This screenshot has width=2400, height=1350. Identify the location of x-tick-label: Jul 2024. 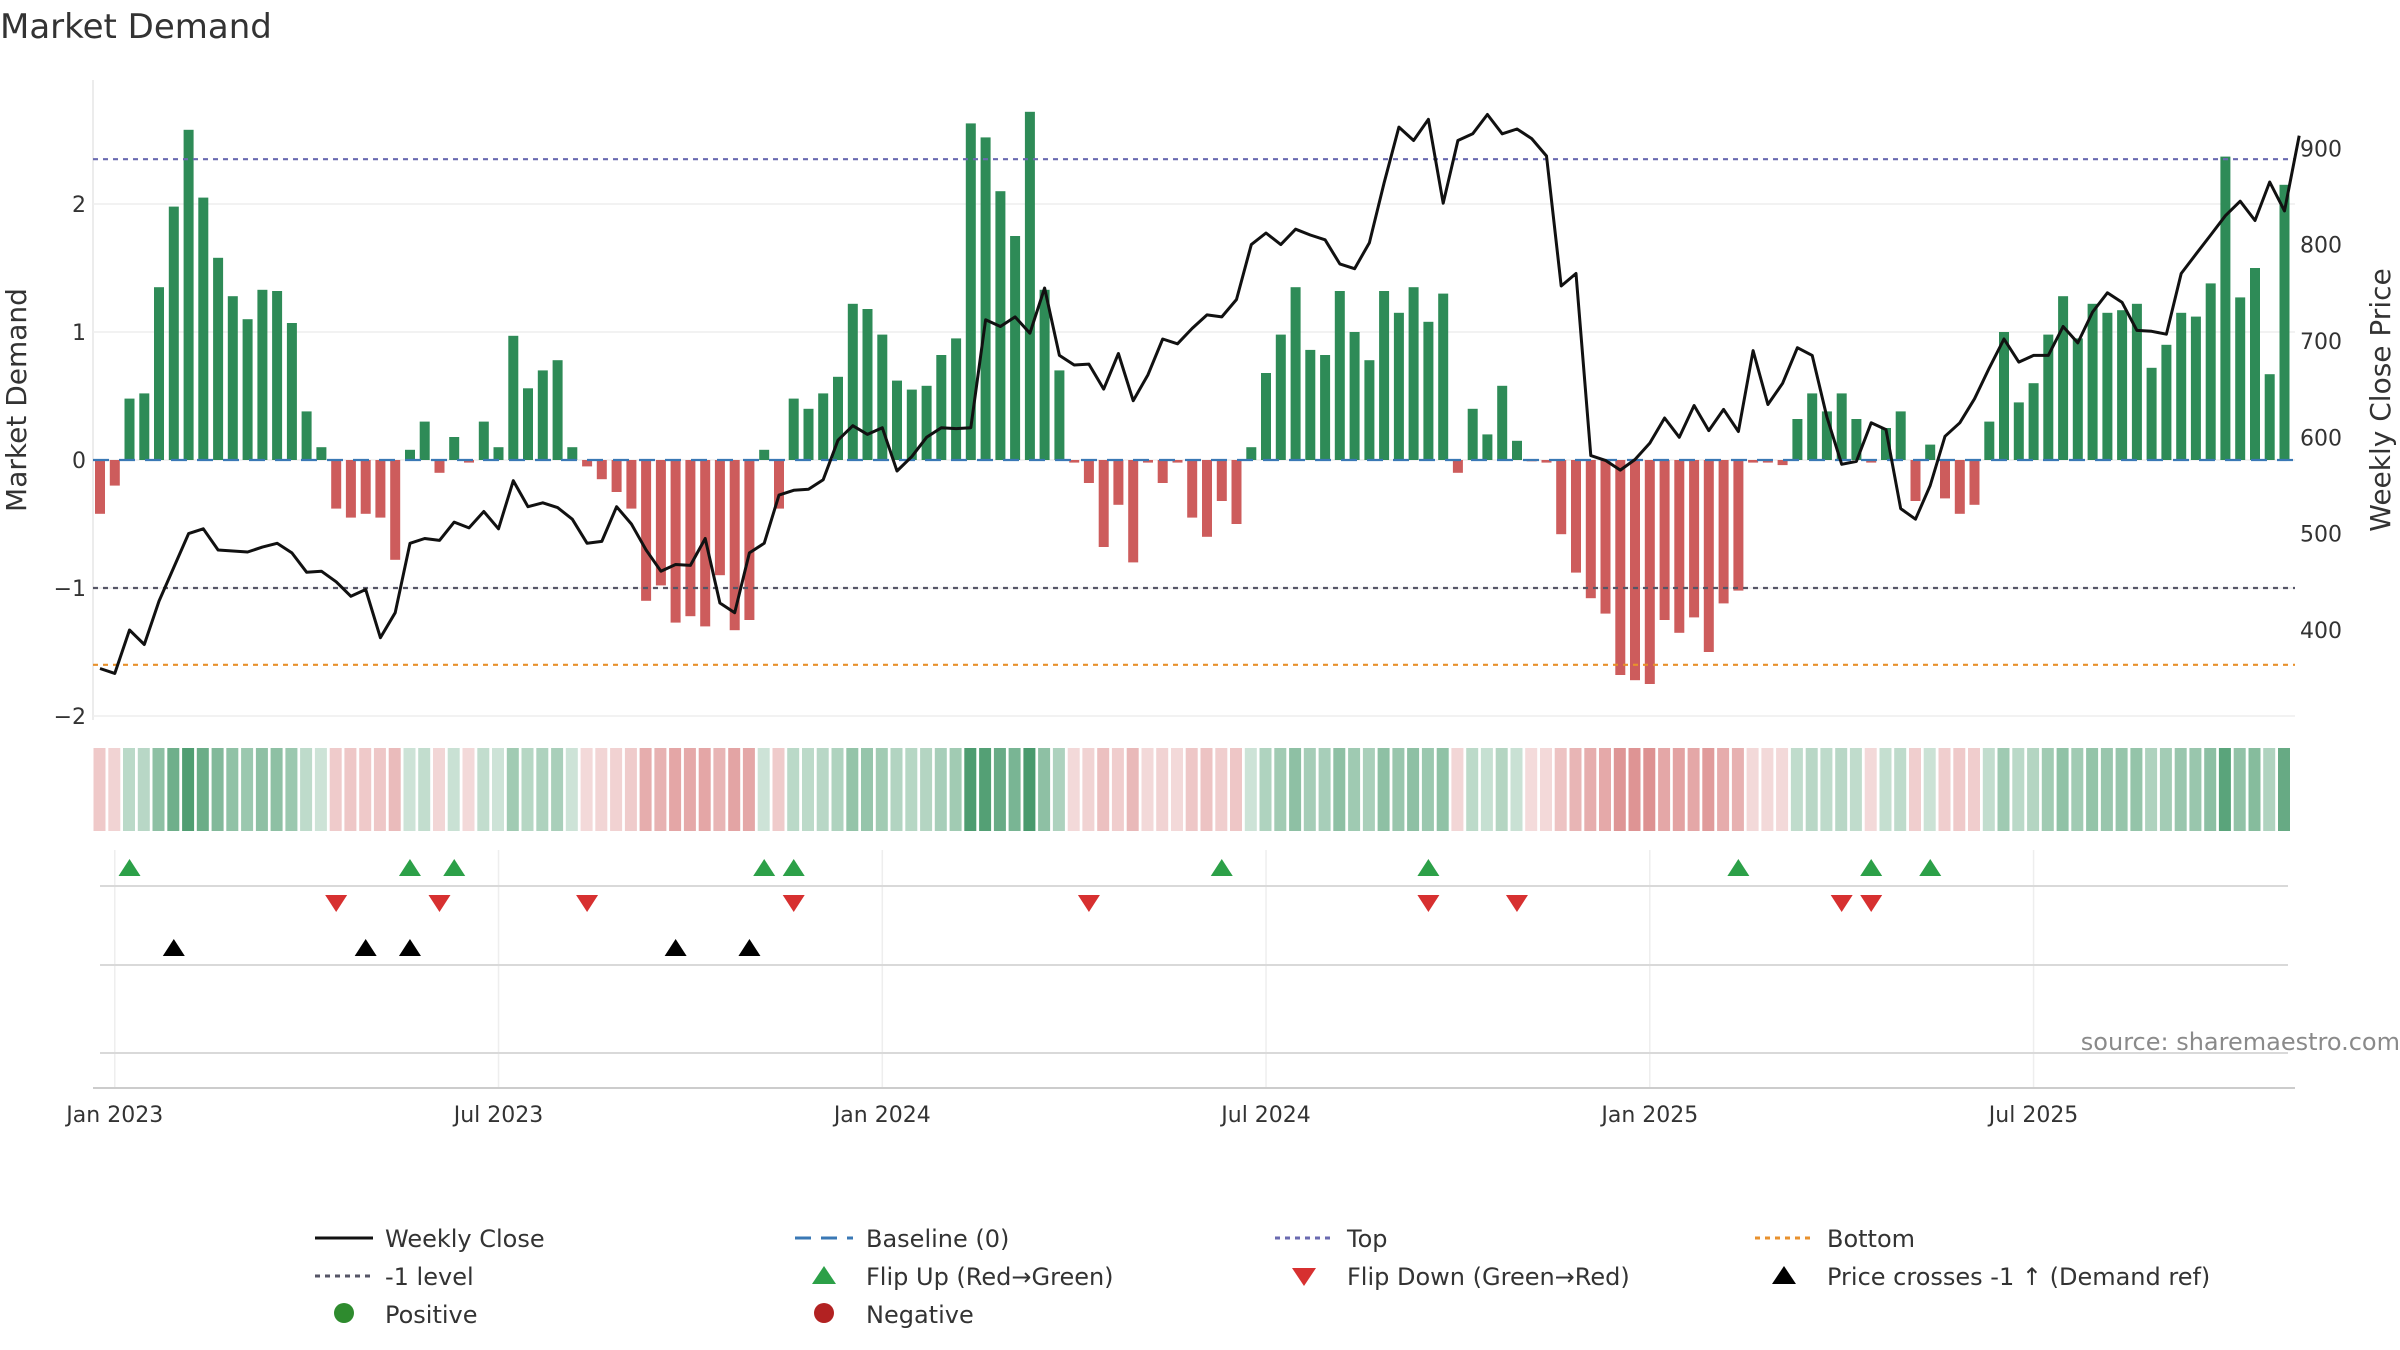
(1265, 1115).